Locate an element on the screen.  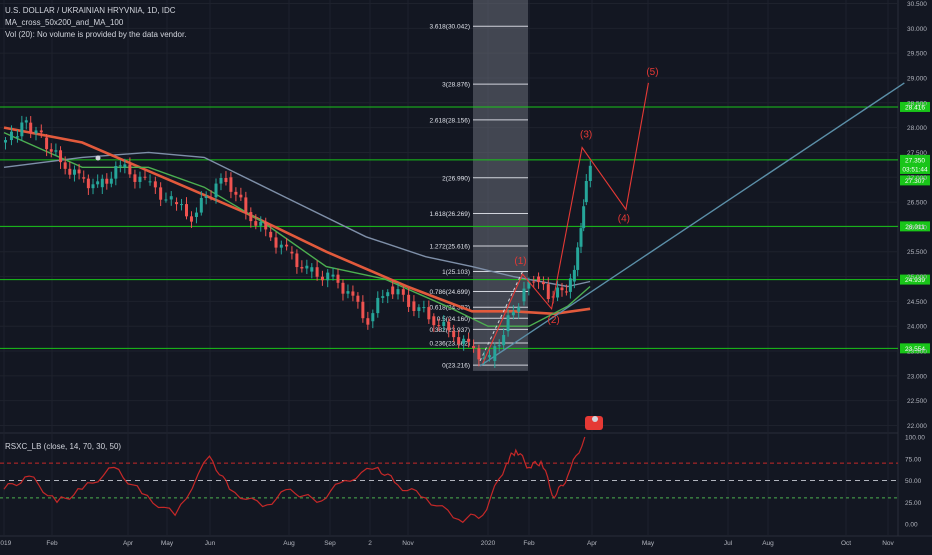
rsi-axis-tick: 25.00 is located at coordinates (913, 503).